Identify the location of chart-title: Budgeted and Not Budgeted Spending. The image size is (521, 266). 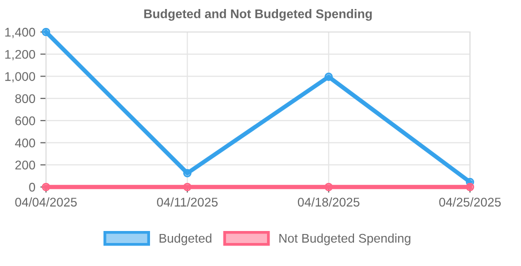
(258, 15).